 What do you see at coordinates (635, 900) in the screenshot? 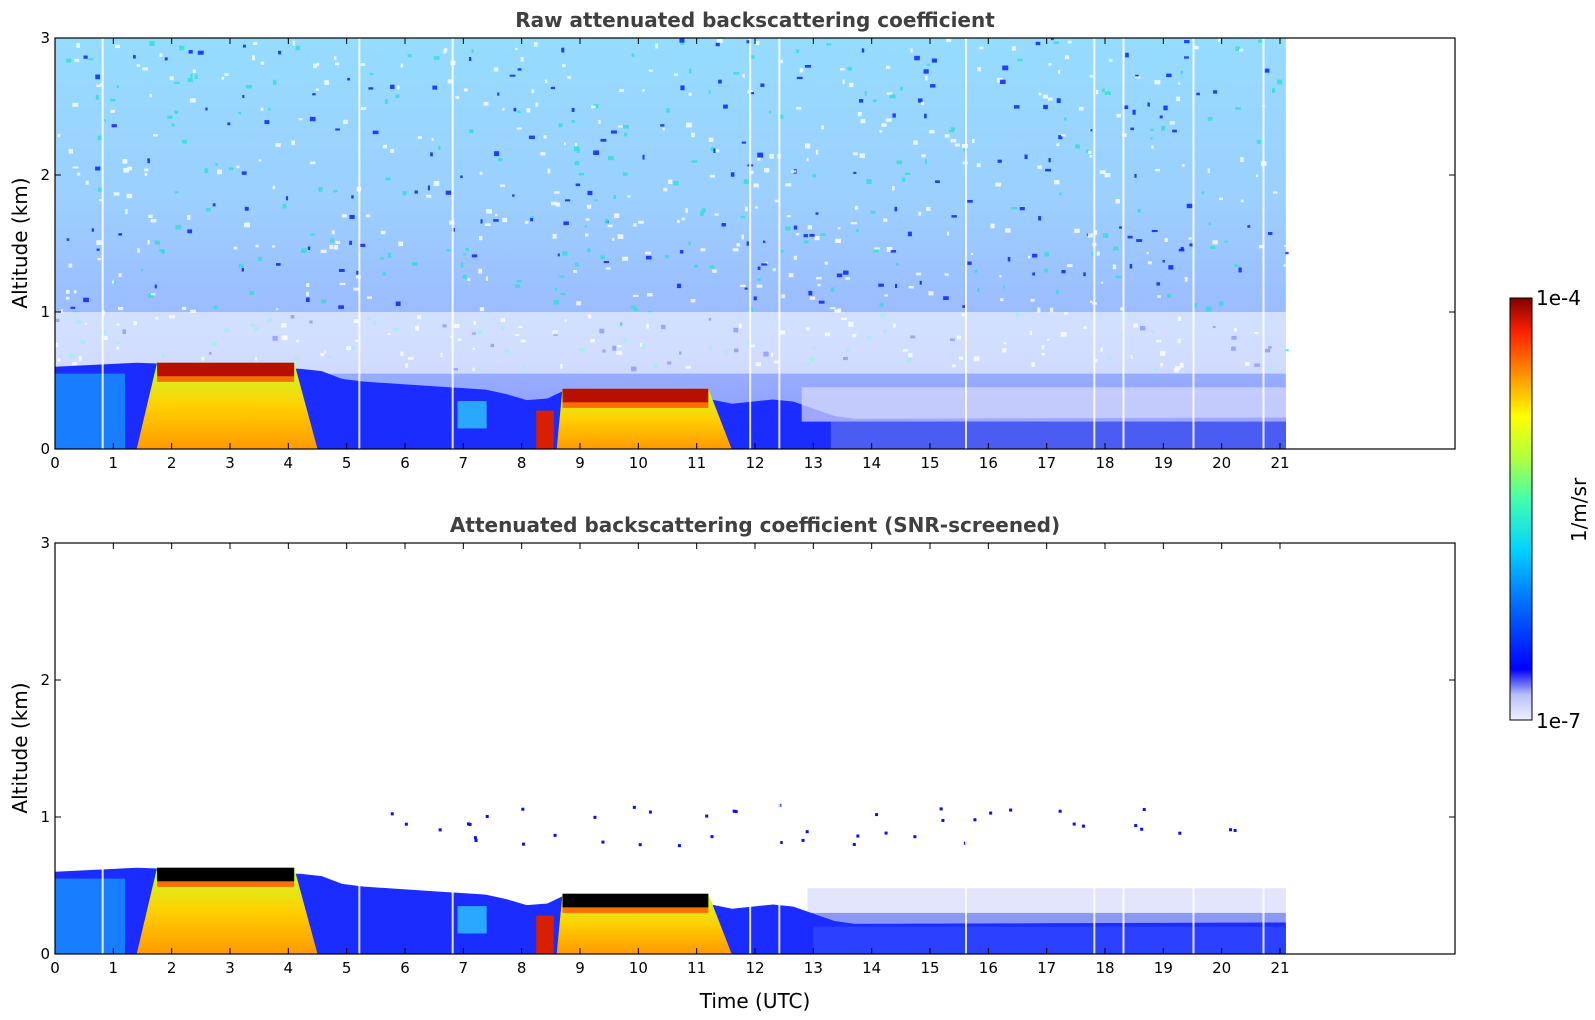
I see `screened-cloud-top` at bounding box center [635, 900].